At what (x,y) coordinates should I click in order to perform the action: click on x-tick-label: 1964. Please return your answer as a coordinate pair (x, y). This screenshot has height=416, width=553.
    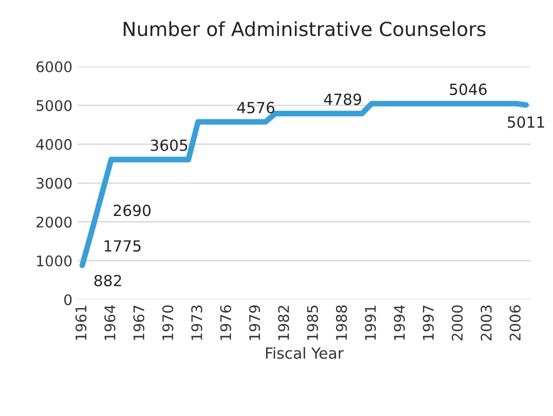
    Looking at the image, I should click on (110, 322).